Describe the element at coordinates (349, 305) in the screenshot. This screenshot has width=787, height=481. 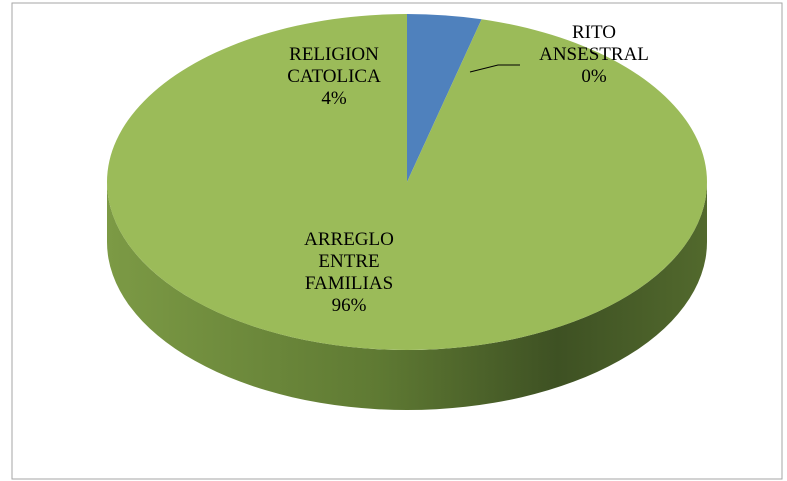
I see `value-label: 96%` at that location.